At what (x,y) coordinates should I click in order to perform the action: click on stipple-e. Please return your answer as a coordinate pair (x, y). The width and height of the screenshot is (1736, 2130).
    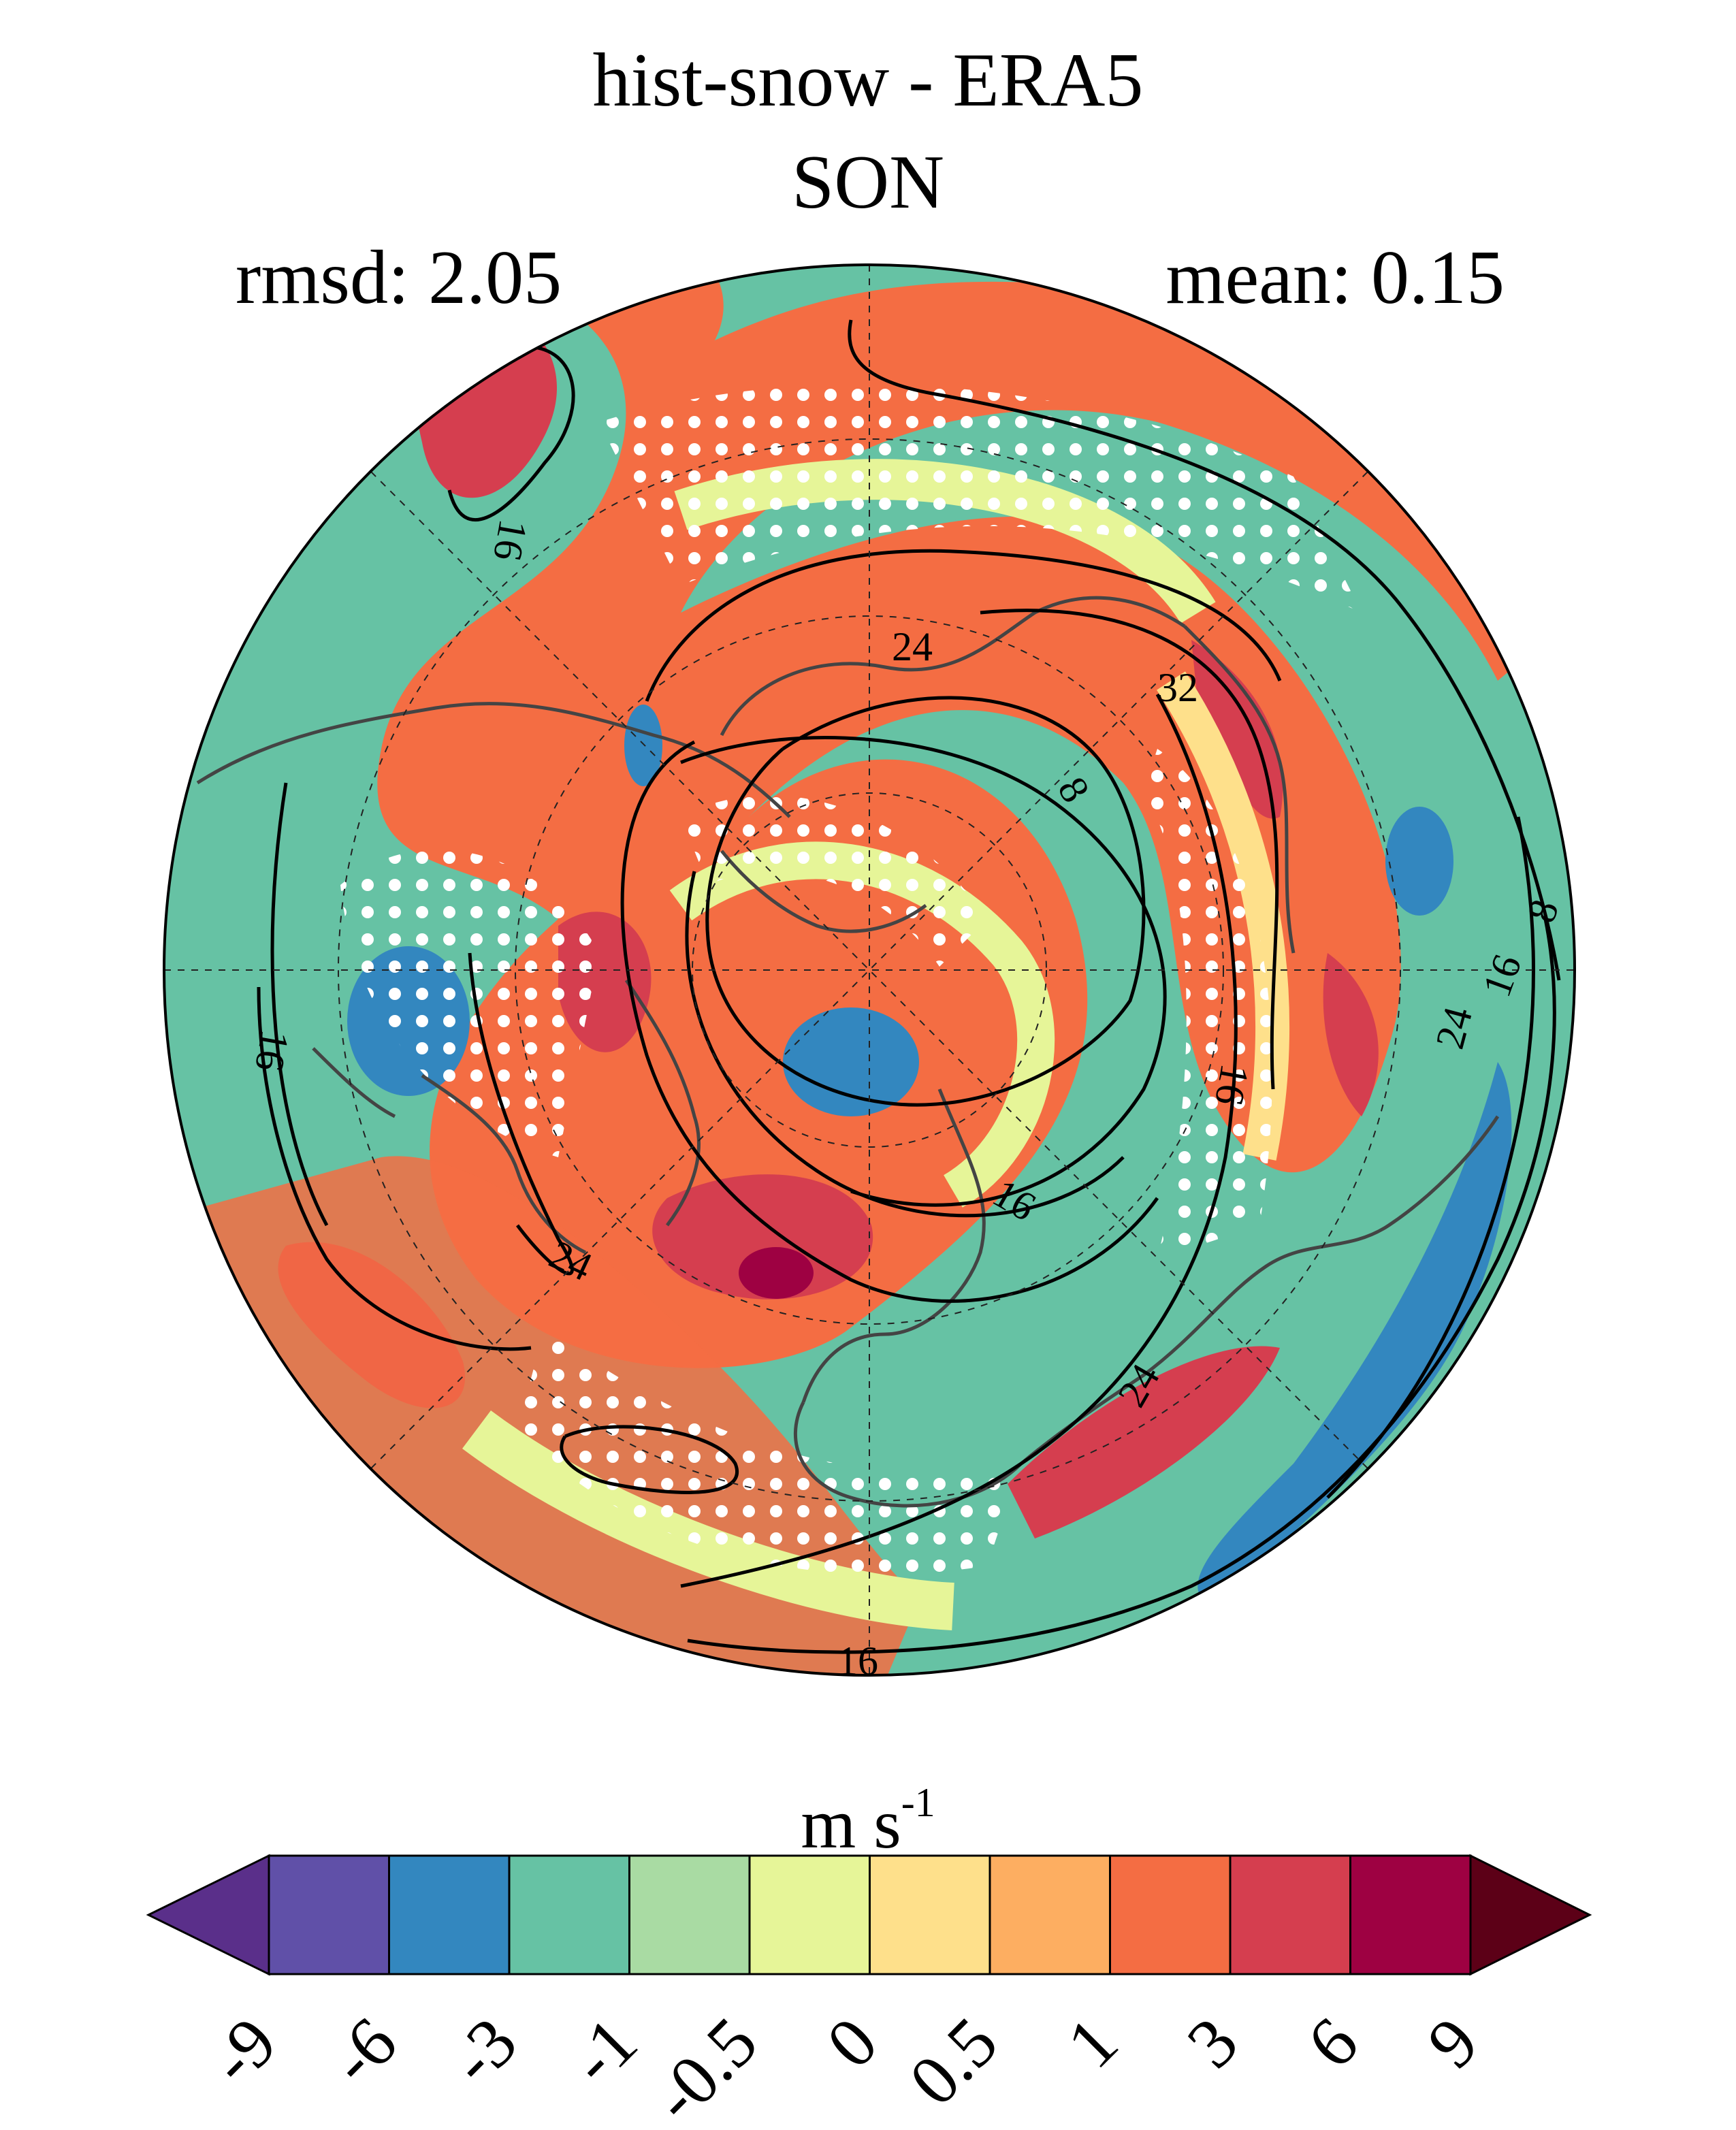
    Looking at the image, I should click on (1208, 1004).